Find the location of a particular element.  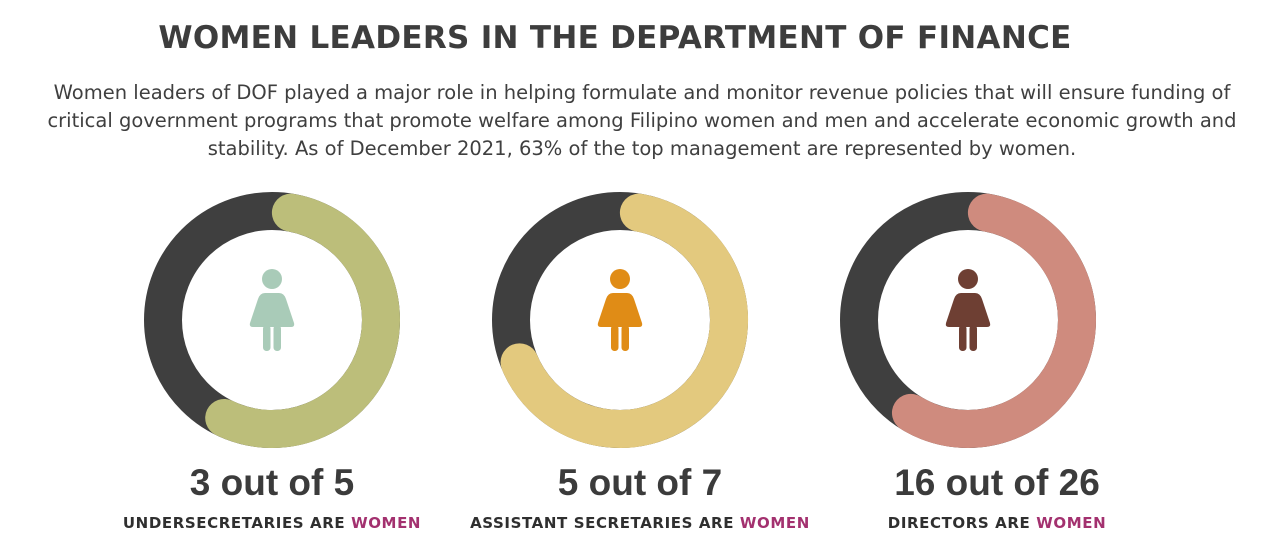

stat-caption: DIRECTORS ARE WOMEN is located at coordinates (997, 523).